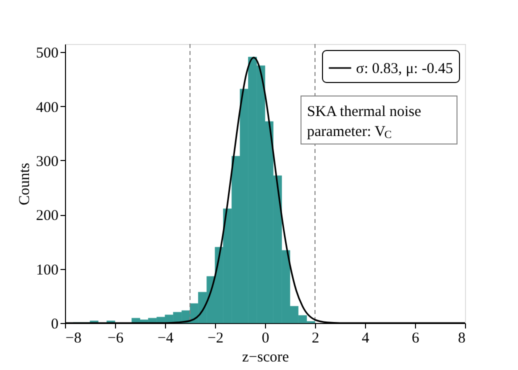 This screenshot has height=370, width=518. Describe the element at coordinates (462, 338) in the screenshot. I see `x-tick-label: 8` at that location.